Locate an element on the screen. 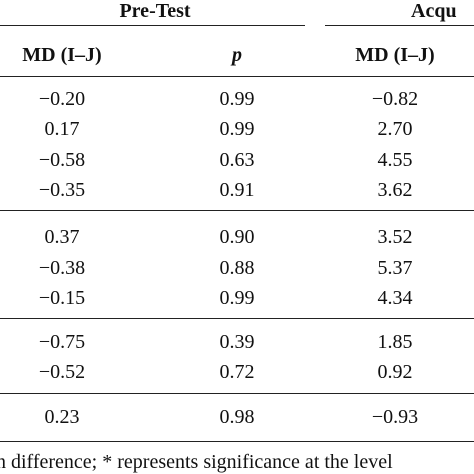  cell: −0.58 is located at coordinates (62, 160).